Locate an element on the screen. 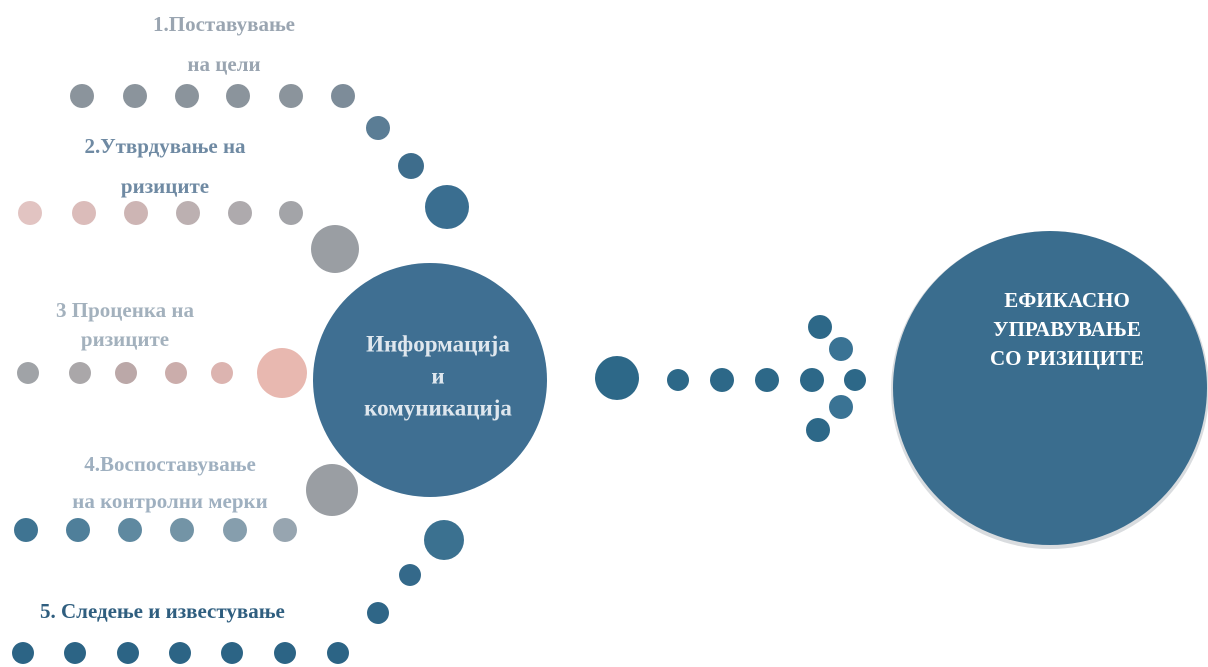 Image resolution: width=1208 pixels, height=667 pixels. label: 2.Утврдување на is located at coordinates (165, 146).